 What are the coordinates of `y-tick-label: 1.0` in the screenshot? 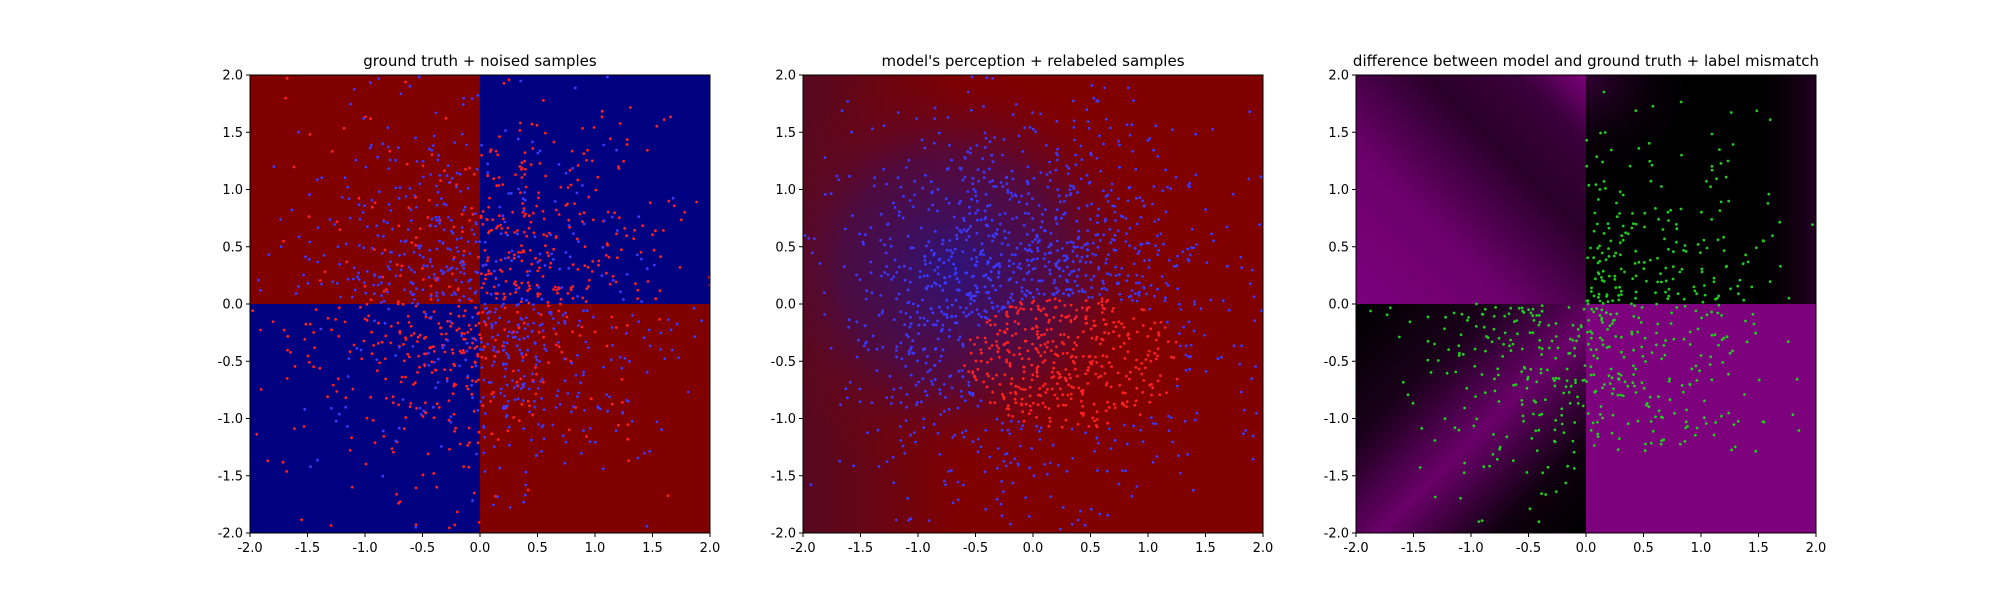 It's located at (1338, 190).